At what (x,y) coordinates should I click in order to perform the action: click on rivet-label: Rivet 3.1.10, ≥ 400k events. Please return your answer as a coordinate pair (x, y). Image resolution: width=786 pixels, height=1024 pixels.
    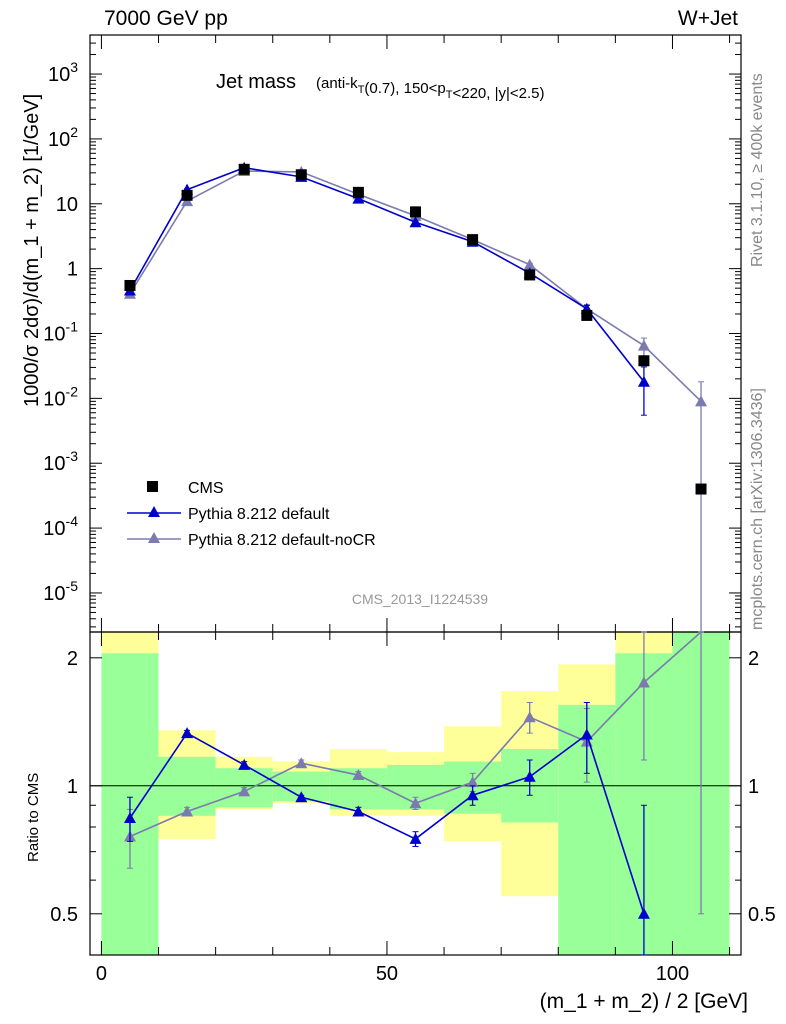
    Looking at the image, I should click on (757, 170).